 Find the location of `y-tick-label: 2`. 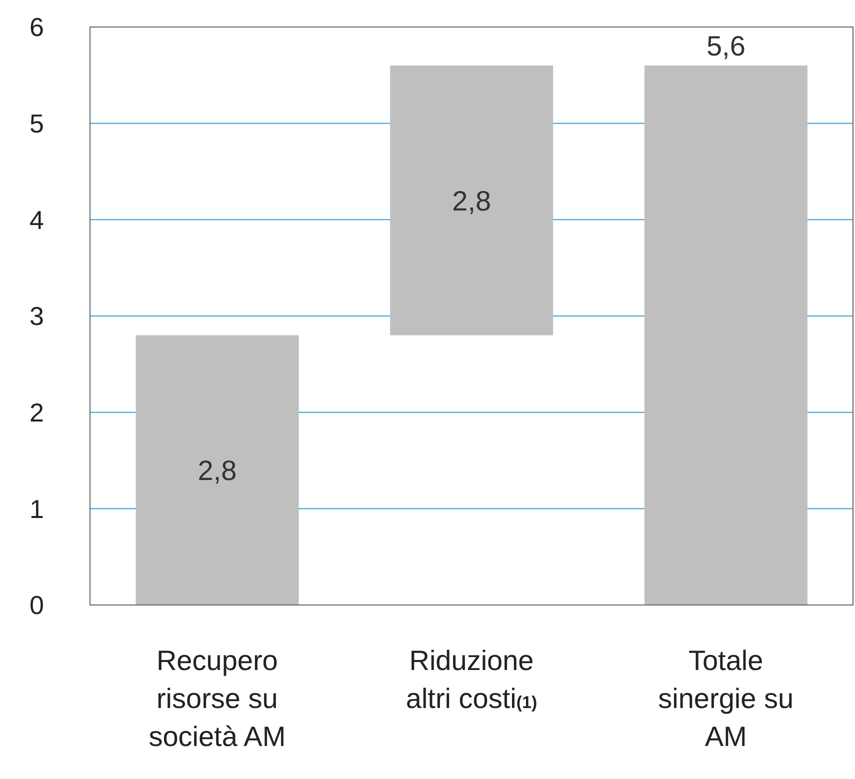

y-tick-label: 2 is located at coordinates (37, 413).